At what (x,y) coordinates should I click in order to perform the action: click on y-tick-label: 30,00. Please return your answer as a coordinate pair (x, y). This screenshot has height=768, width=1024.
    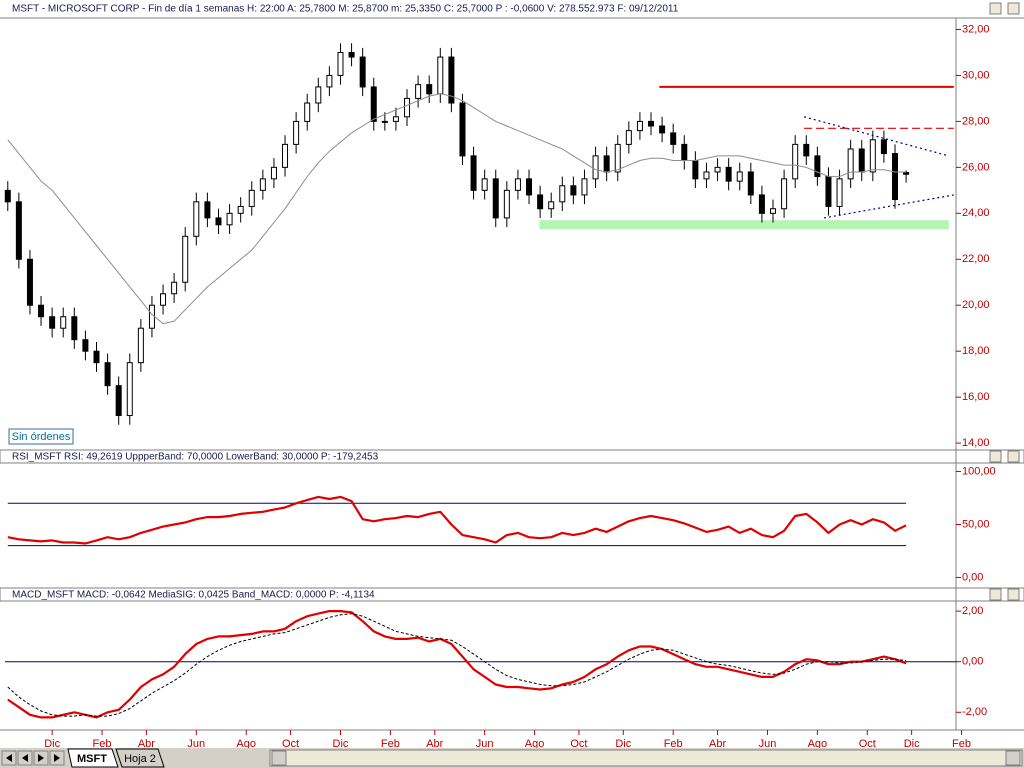
    Looking at the image, I should click on (976, 75).